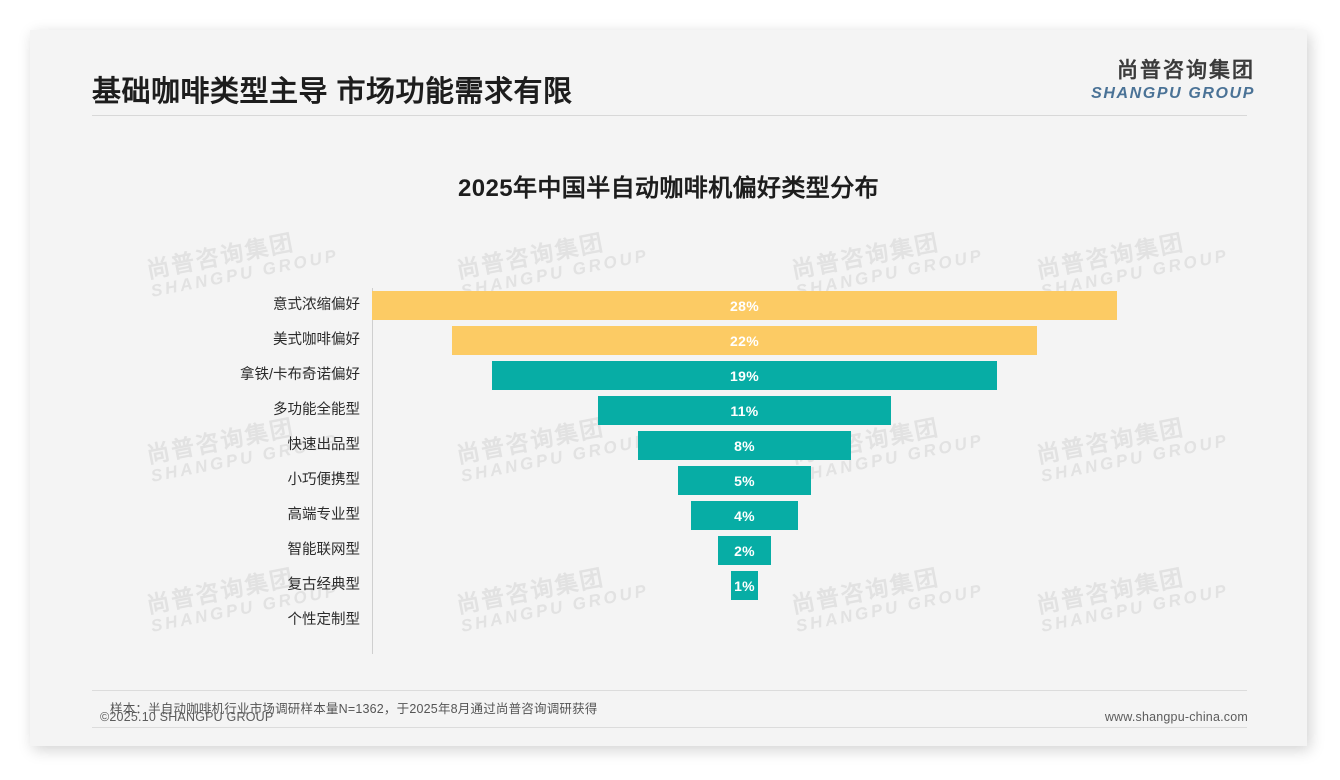  I want to click on footnote-divider-bottom, so click(669, 727).